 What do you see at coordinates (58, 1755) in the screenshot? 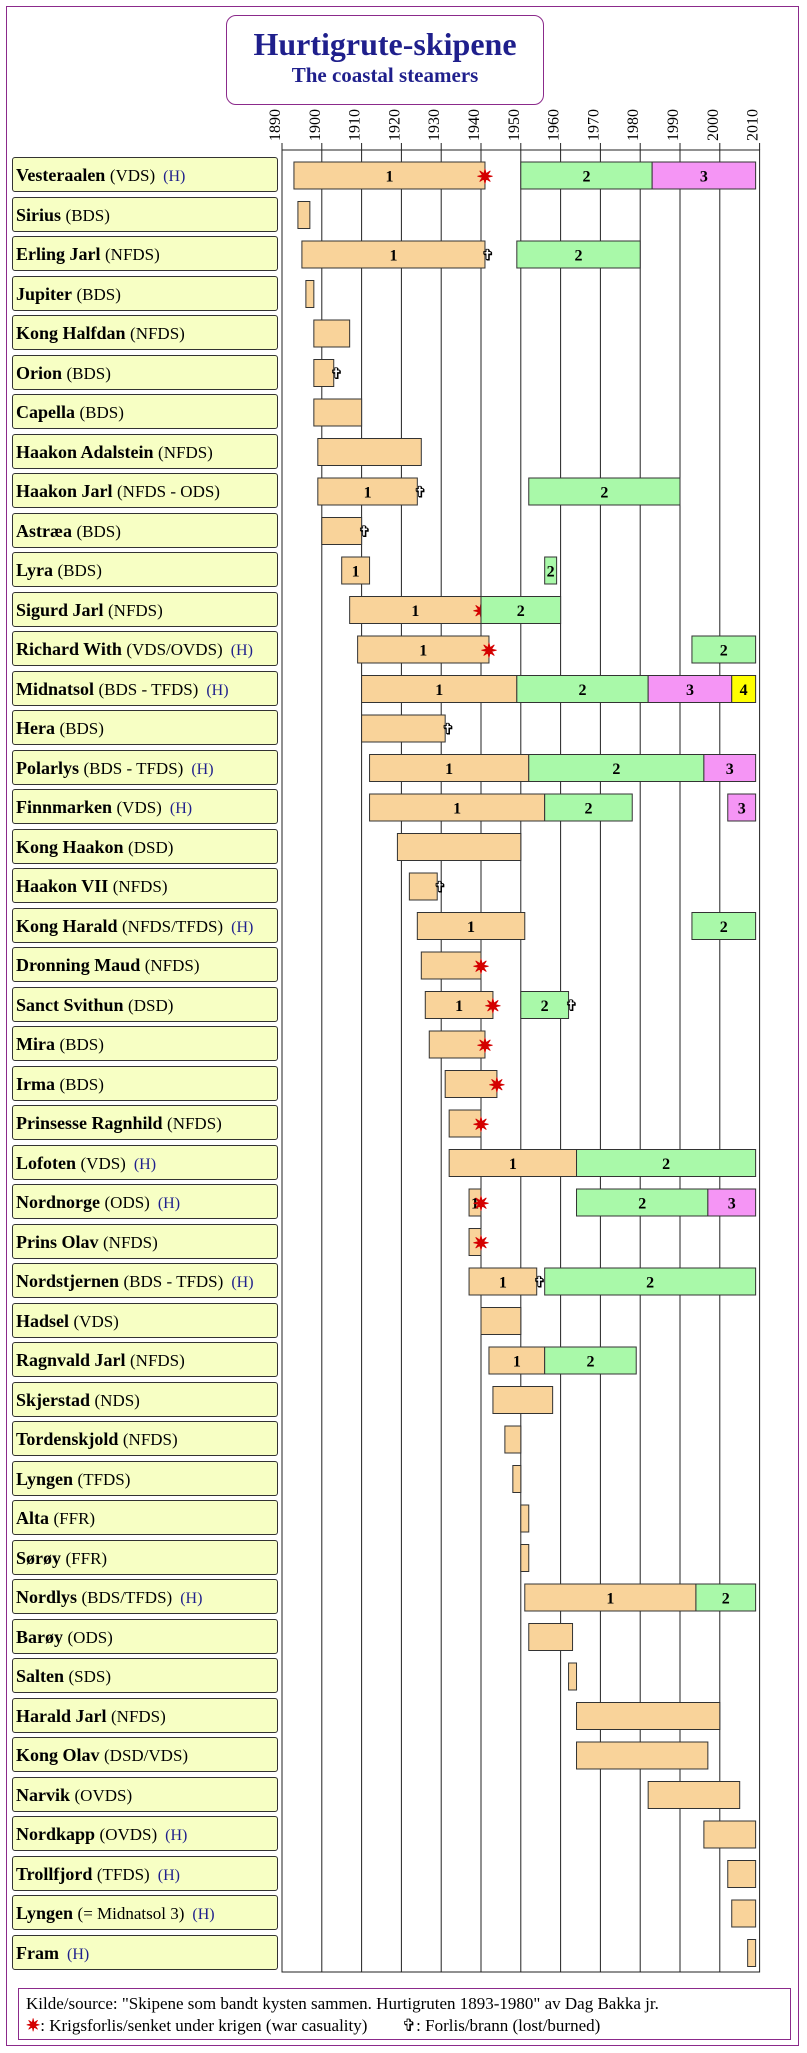
I see `ship-name: Kong Olav` at bounding box center [58, 1755].